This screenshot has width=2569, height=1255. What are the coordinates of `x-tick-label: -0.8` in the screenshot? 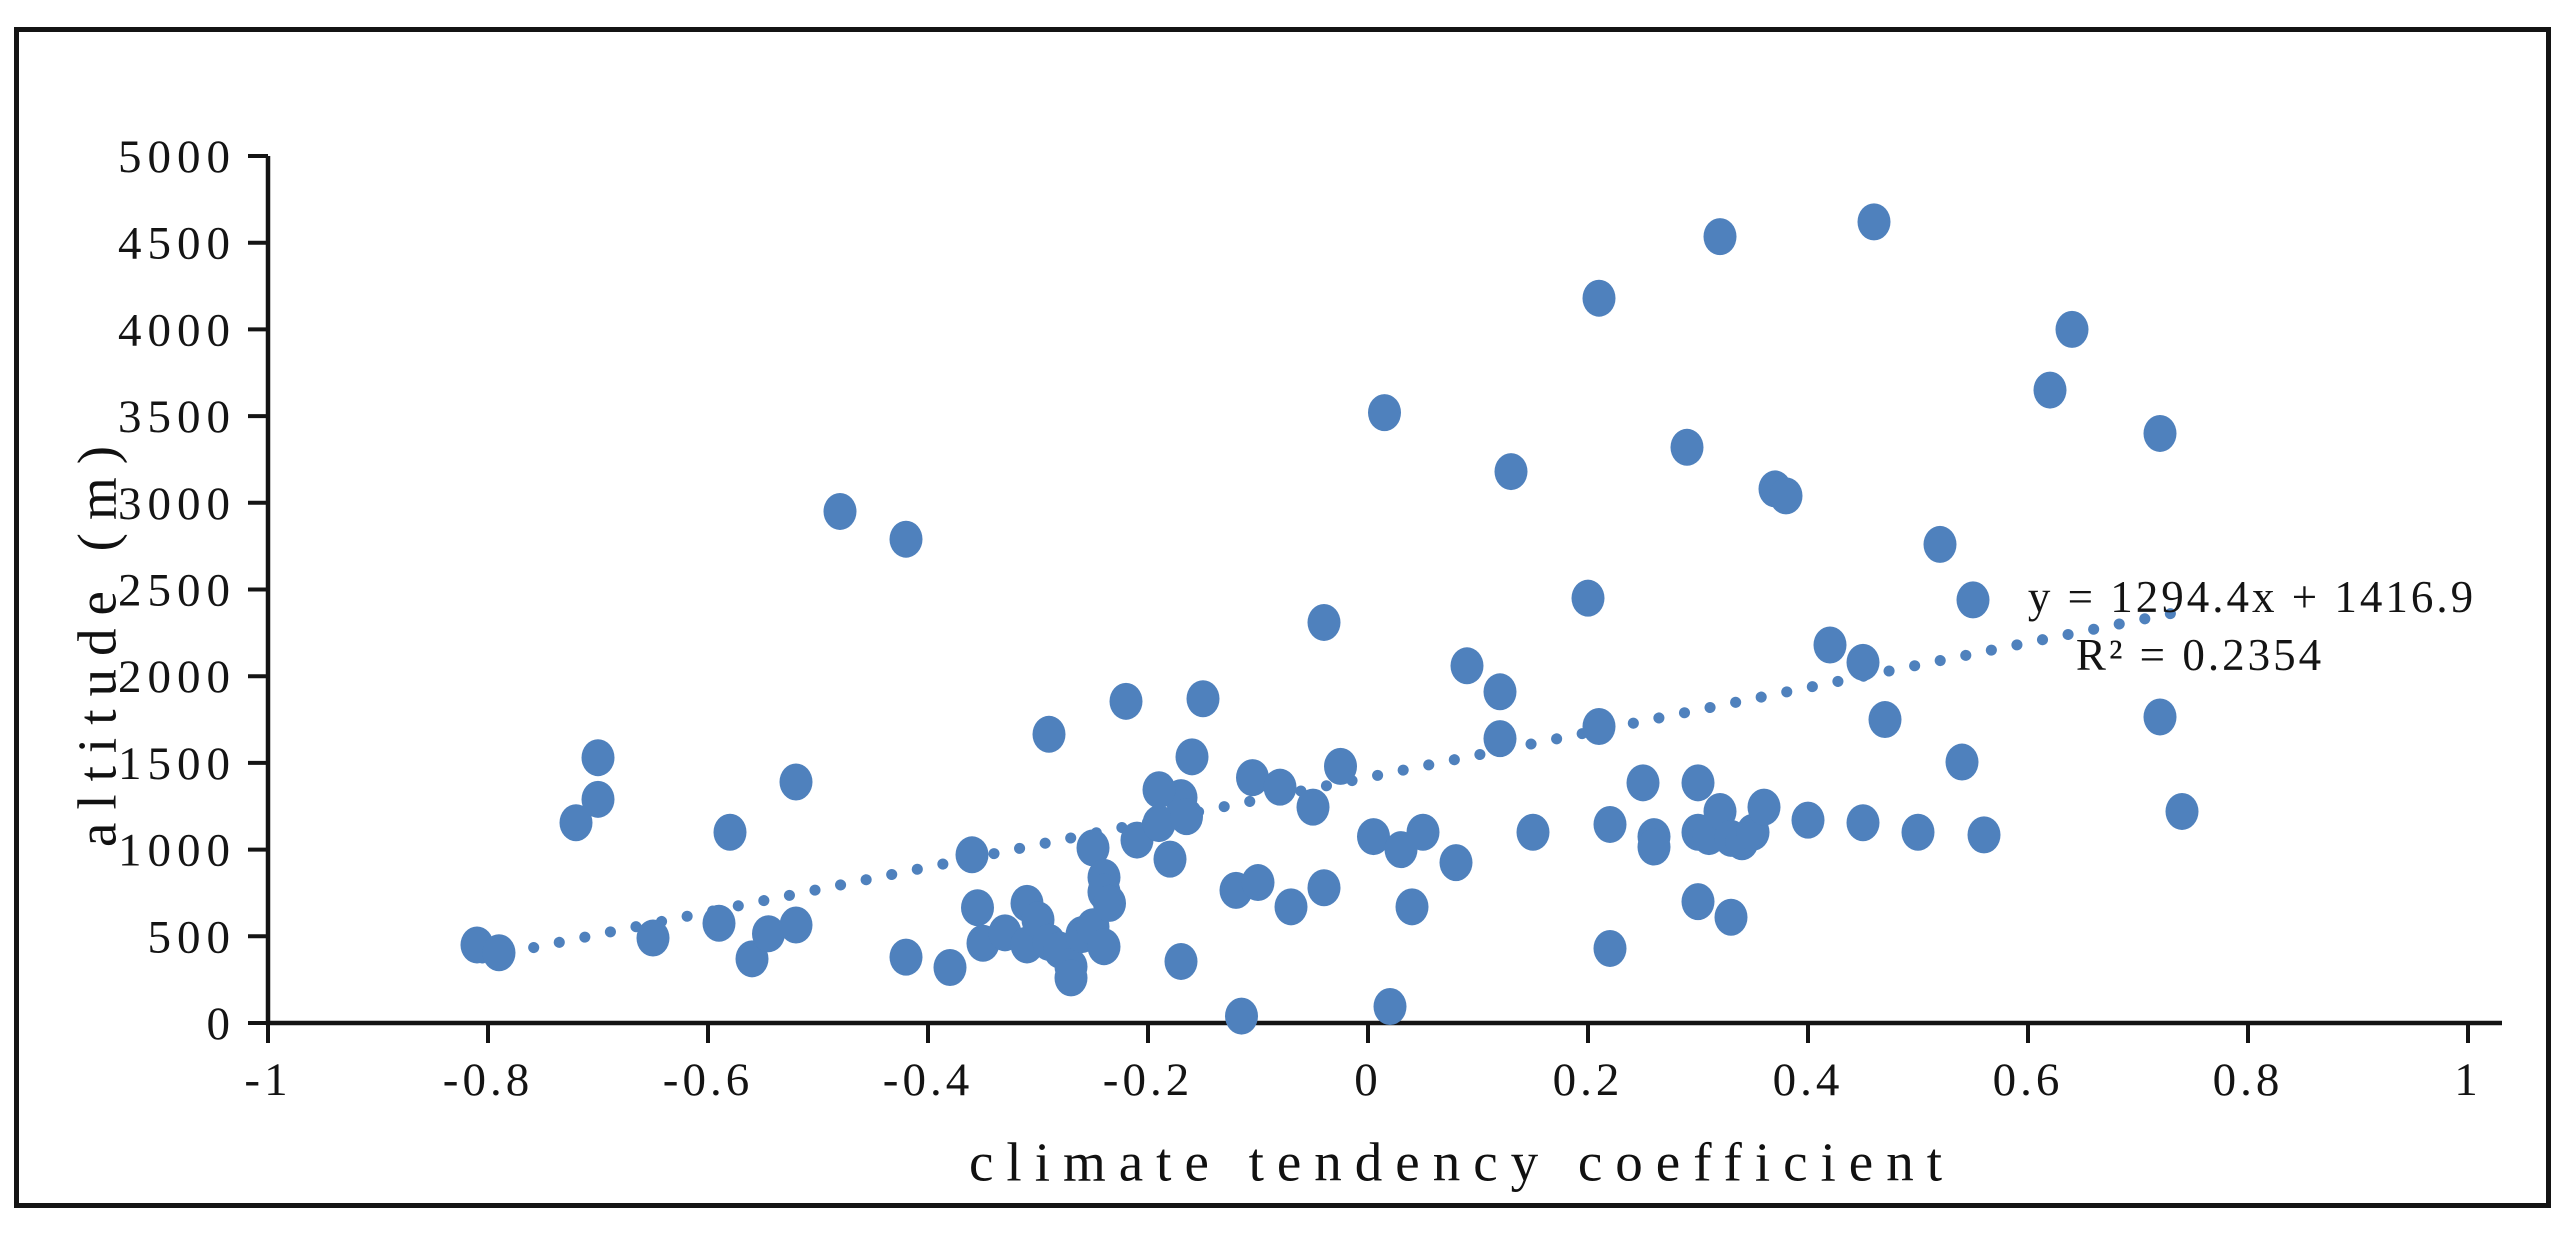 It's located at (488, 1080).